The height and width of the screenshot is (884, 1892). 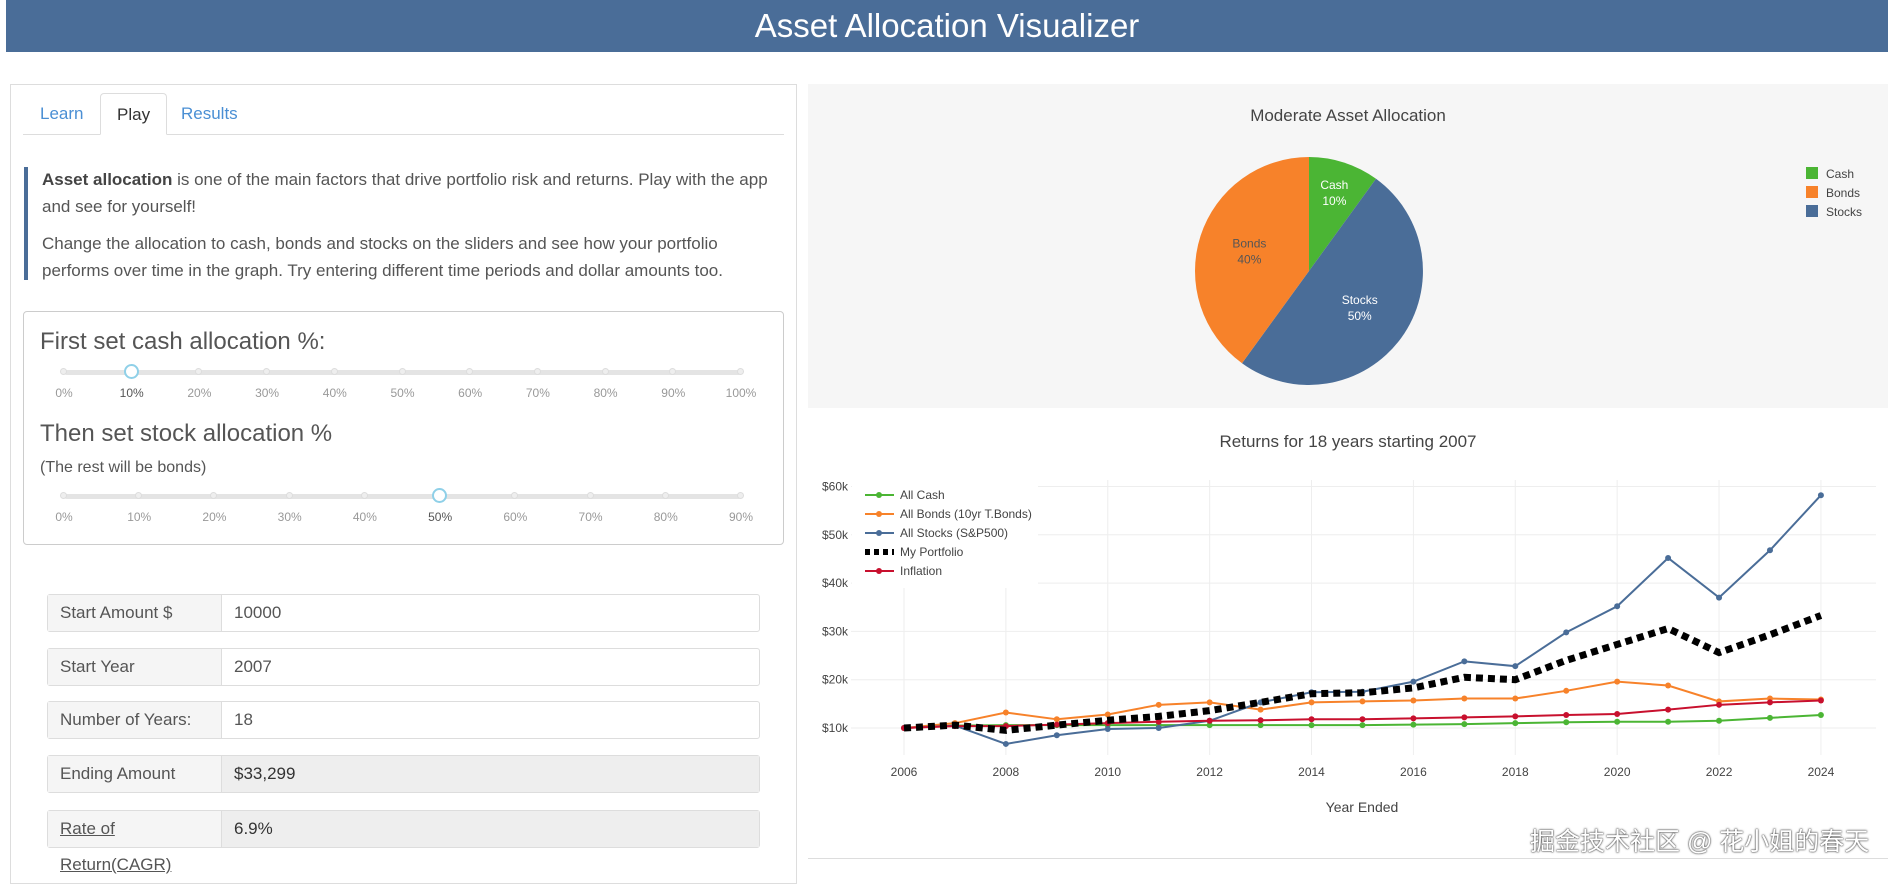 What do you see at coordinates (243, 719) in the screenshot?
I see `field-input: 18` at bounding box center [243, 719].